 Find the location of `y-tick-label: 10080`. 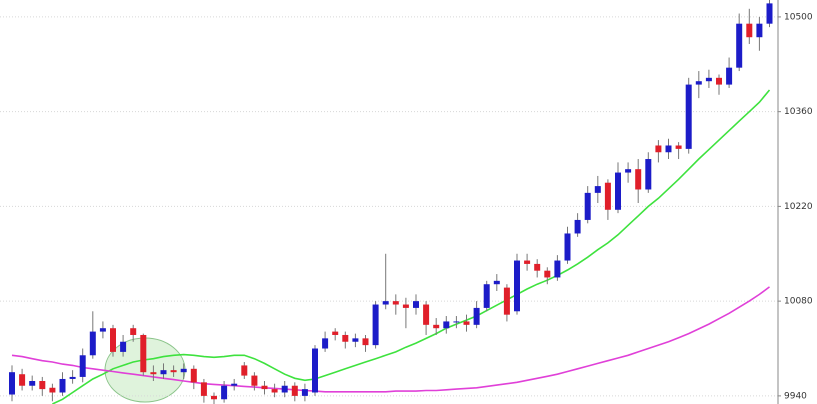

y-tick-label: 10080 is located at coordinates (798, 302).